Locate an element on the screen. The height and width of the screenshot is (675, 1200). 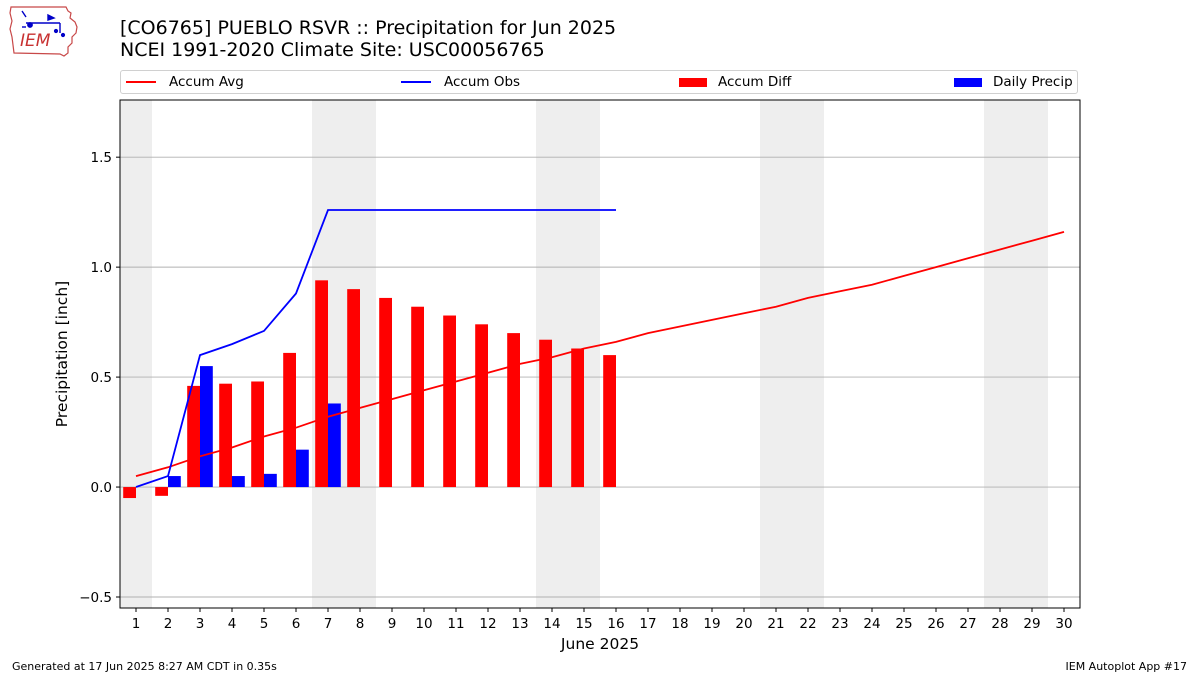
x-tick-label: 7 is located at coordinates (328, 624).